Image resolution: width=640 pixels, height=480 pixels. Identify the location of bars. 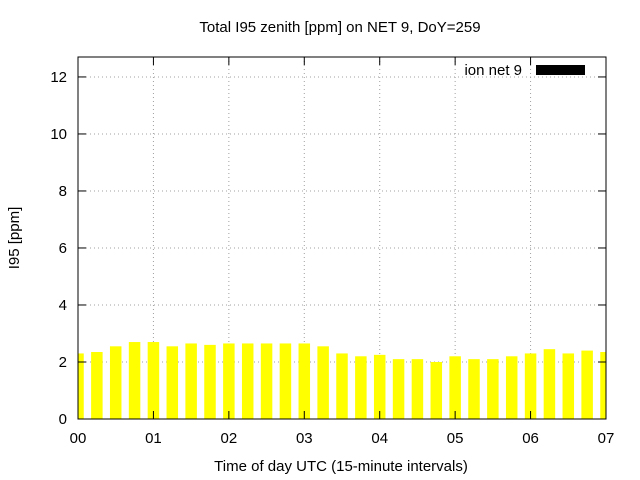
(342, 380).